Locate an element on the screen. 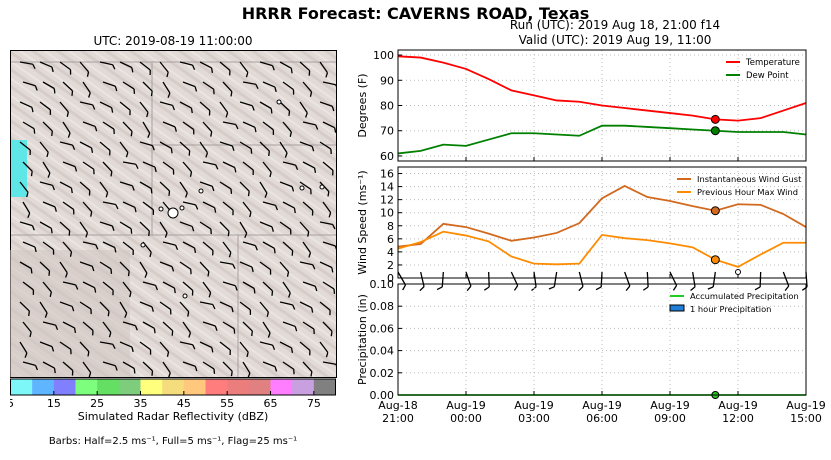 This screenshot has height=460, width=831. colorbar-tick-label: 45 is located at coordinates (184, 403).